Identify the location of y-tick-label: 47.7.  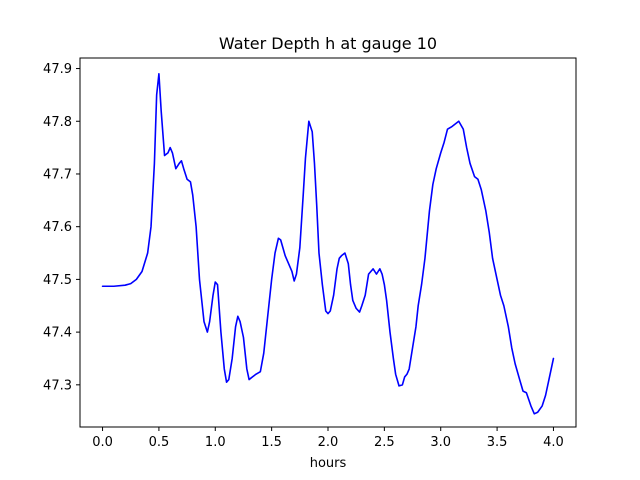
(57, 174).